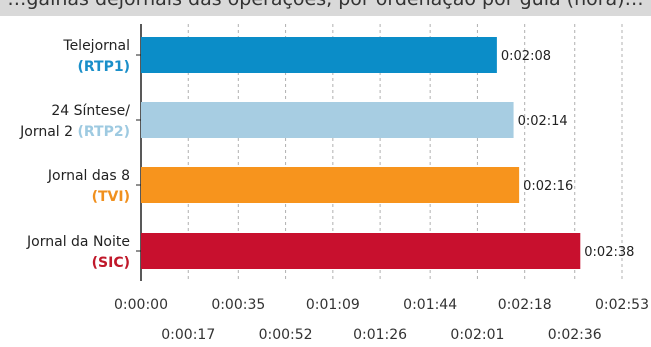 This screenshot has width=651, height=347. What do you see at coordinates (622, 305) in the screenshot?
I see `x-tick-label: 0:02:53` at bounding box center [622, 305].